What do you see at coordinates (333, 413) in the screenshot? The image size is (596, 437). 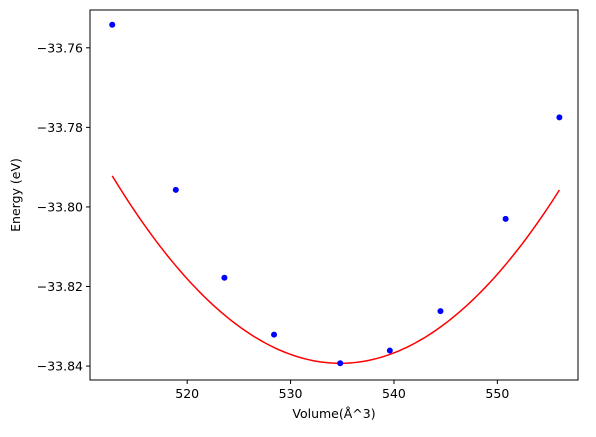 I see `x-axis-label: Volume(Å^3)` at bounding box center [333, 413].